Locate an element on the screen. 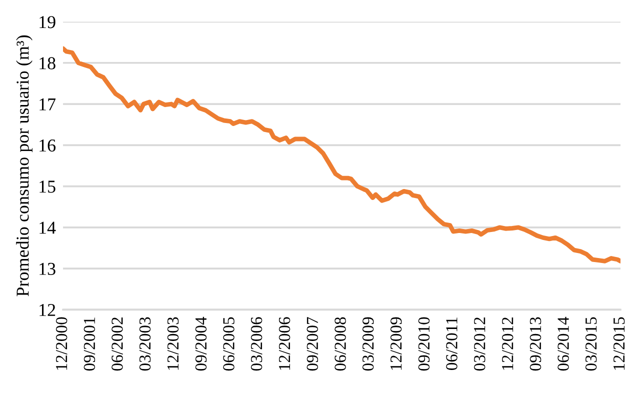  x-tick-label: 09/2007 is located at coordinates (312, 344).